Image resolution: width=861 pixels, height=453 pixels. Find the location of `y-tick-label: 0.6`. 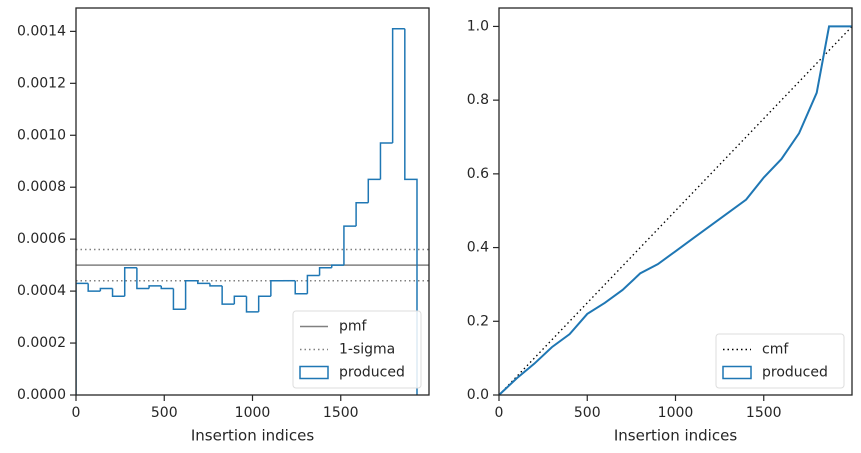

y-tick-label: 0.6 is located at coordinates (478, 174).